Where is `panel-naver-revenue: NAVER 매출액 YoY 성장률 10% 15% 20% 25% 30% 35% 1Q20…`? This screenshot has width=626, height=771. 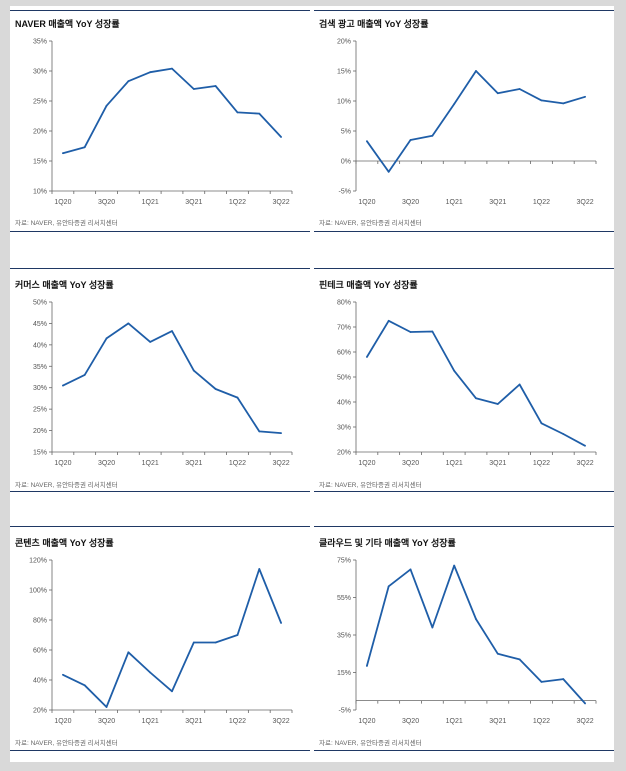 panel-naver-revenue: NAVER 매출액 YoY 성장률 10% 15% 20% 25% 30% 35% 1Q20… is located at coordinates (160, 126).